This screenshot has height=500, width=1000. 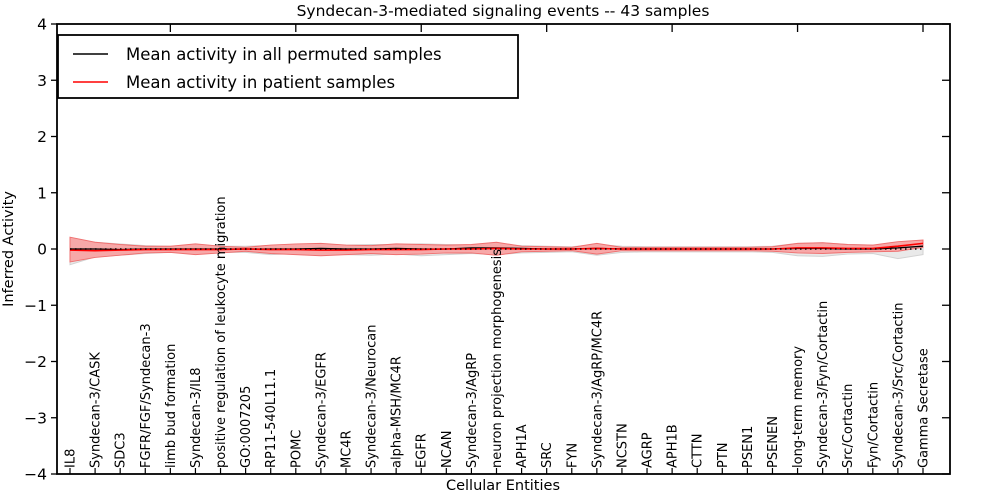 What do you see at coordinates (71, 458) in the screenshot?
I see `x-tick-label: IL8` at bounding box center [71, 458].